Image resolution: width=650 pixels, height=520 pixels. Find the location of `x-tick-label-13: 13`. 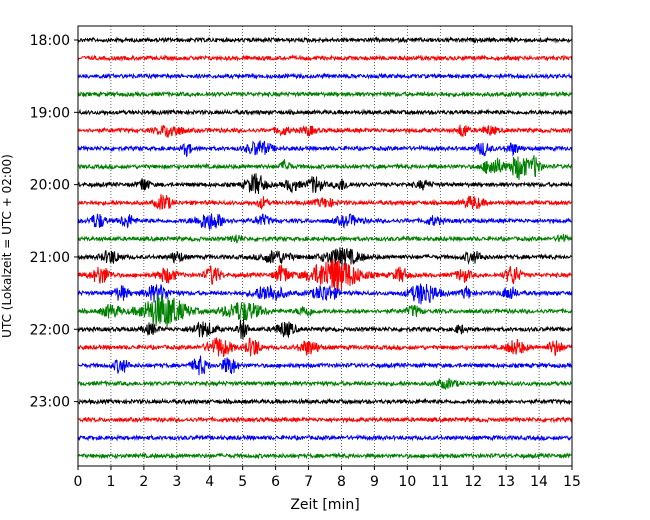

x-tick-label-13: 13 is located at coordinates (506, 482).